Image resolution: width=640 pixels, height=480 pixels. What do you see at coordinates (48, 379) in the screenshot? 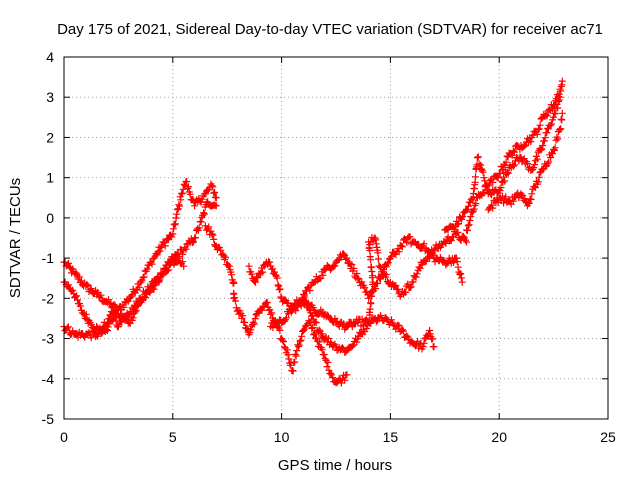
I see `y-tick-label: -4` at bounding box center [48, 379].